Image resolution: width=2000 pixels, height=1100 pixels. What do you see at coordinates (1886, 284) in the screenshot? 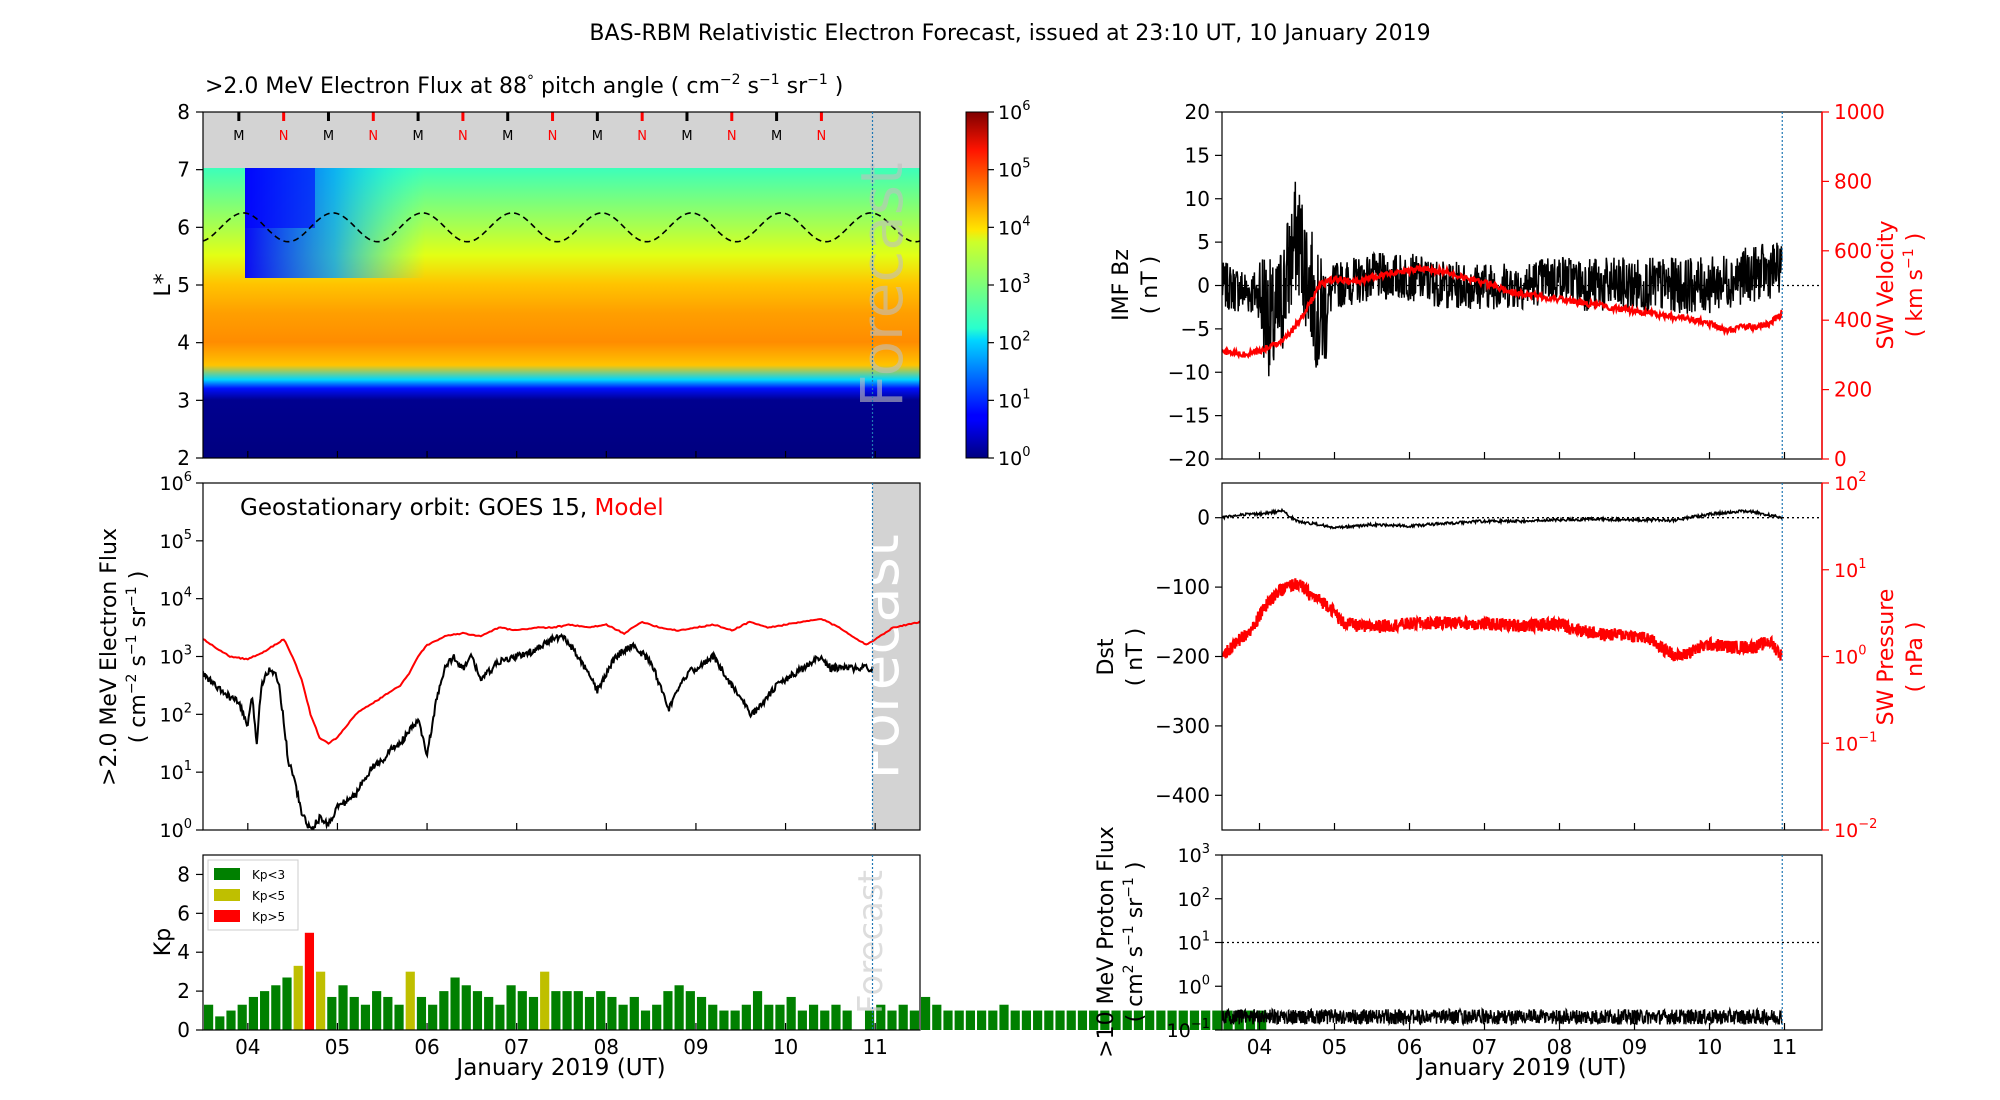
I see `sw-velocity-ylabel: SW Velocity` at bounding box center [1886, 284].